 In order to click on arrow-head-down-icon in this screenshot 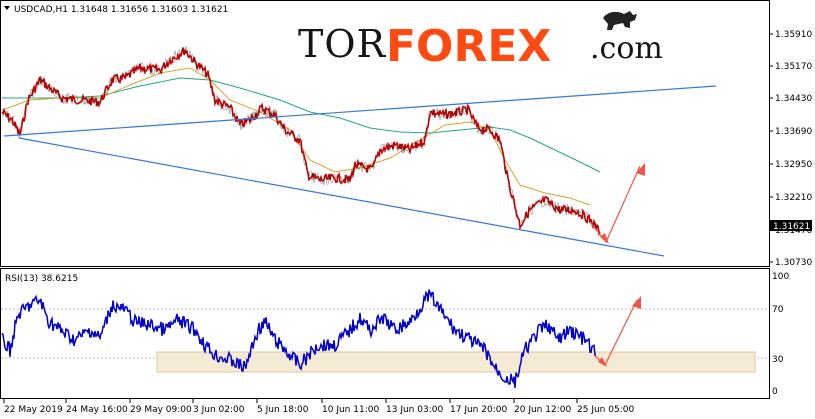, I will do `click(604, 238)`.